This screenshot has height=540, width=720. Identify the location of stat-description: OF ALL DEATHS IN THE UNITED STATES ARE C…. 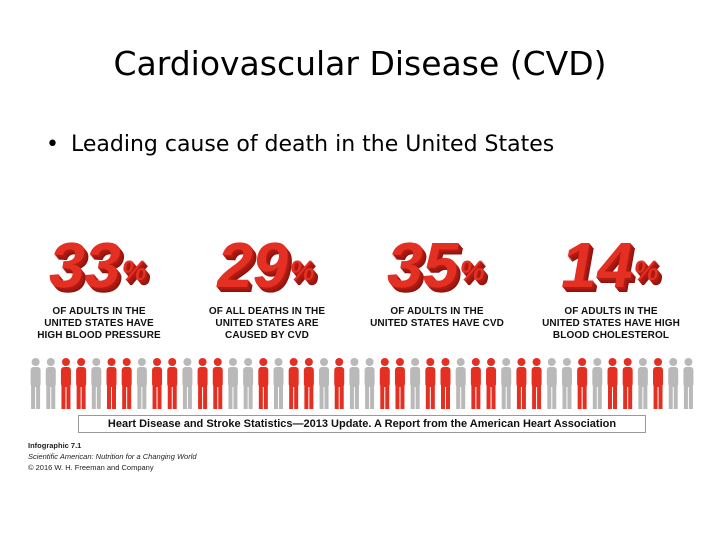
(267, 323).